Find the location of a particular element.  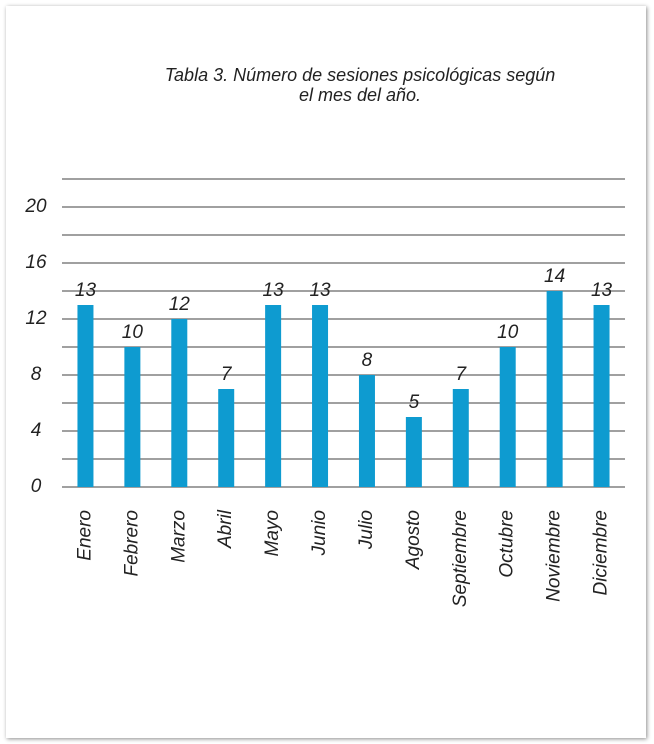

x-tick-label: Julio is located at coordinates (366, 530).